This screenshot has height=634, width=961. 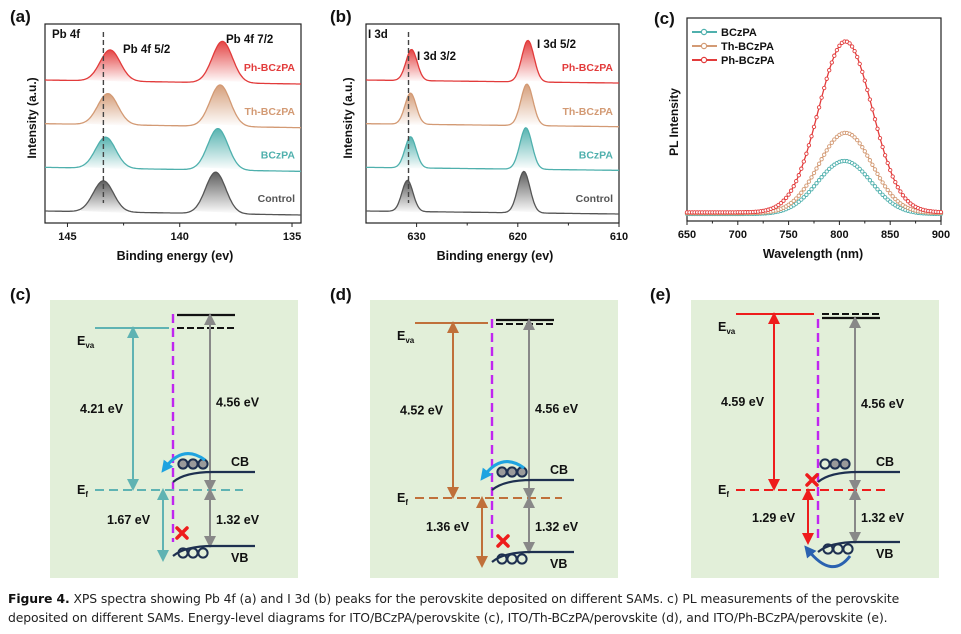 What do you see at coordinates (492, 61) in the screenshot?
I see `series-line-Ph-BCzPA` at bounding box center [492, 61].